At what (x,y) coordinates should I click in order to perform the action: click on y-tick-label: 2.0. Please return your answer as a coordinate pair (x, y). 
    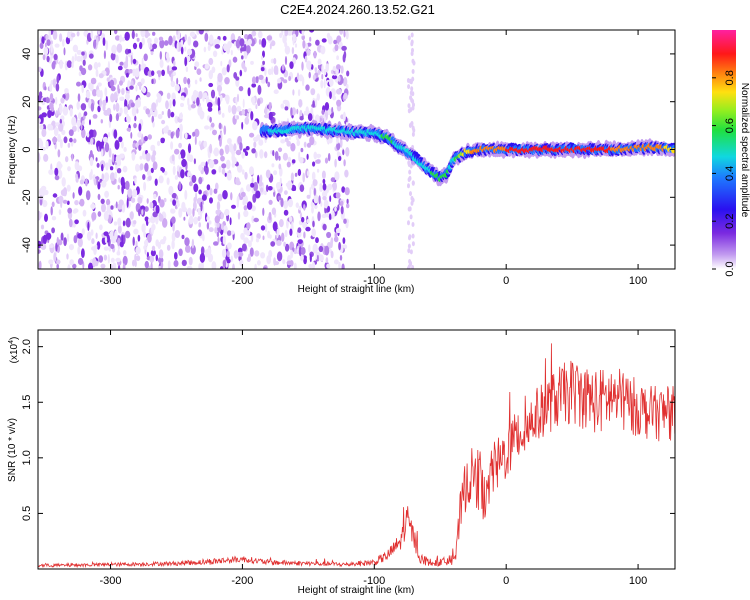
    Looking at the image, I should click on (27, 346).